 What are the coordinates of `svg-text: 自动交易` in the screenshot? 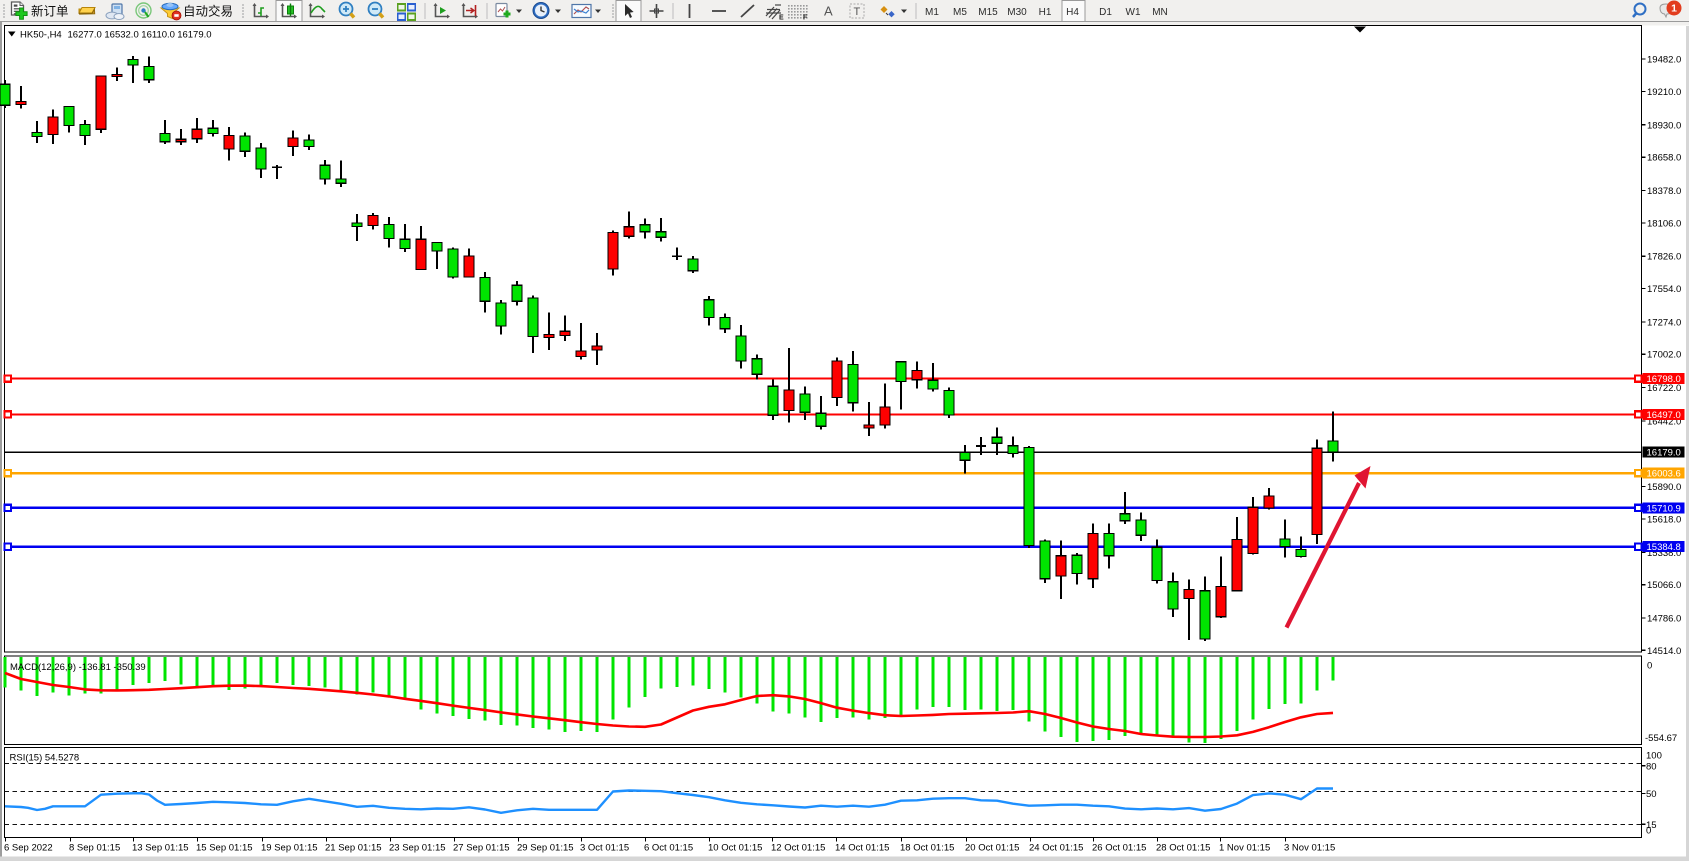 It's located at (208, 11).